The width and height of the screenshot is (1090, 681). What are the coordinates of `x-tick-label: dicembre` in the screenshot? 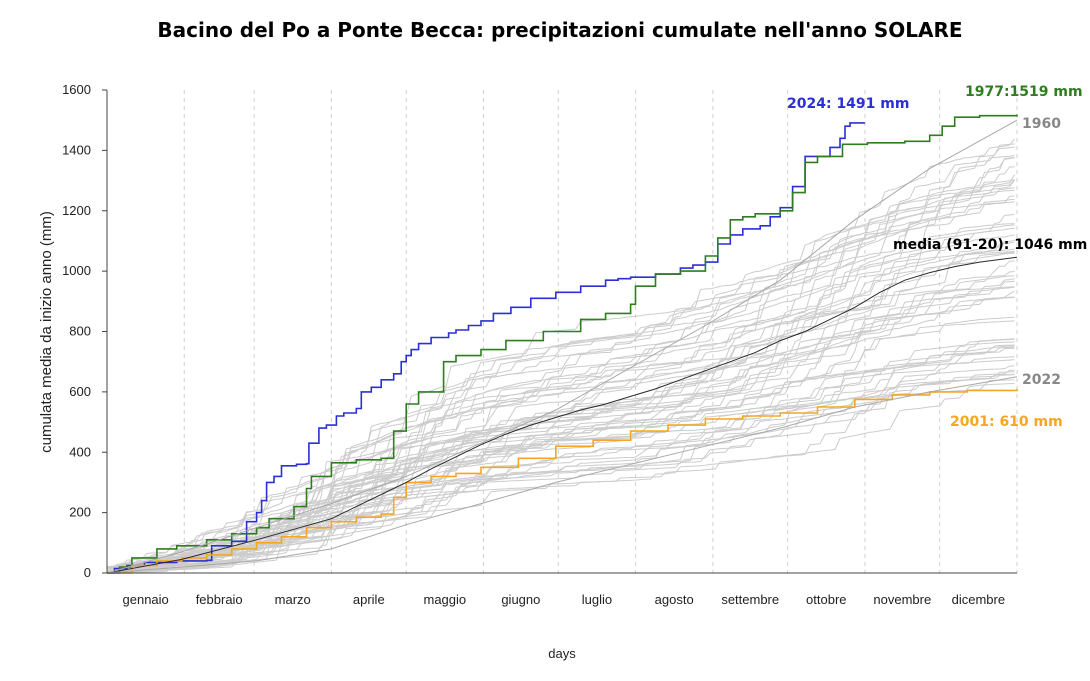 It's located at (978, 599).